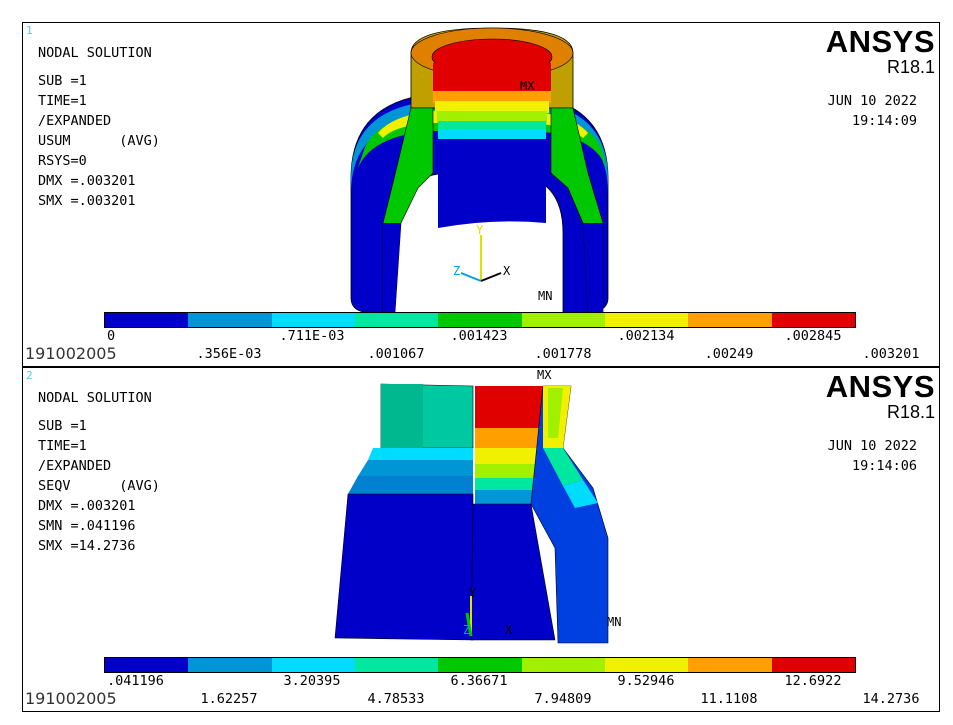 Image resolution: width=953 pixels, height=725 pixels. What do you see at coordinates (135, 681) in the screenshot?
I see `legend-value: .041196` at bounding box center [135, 681].